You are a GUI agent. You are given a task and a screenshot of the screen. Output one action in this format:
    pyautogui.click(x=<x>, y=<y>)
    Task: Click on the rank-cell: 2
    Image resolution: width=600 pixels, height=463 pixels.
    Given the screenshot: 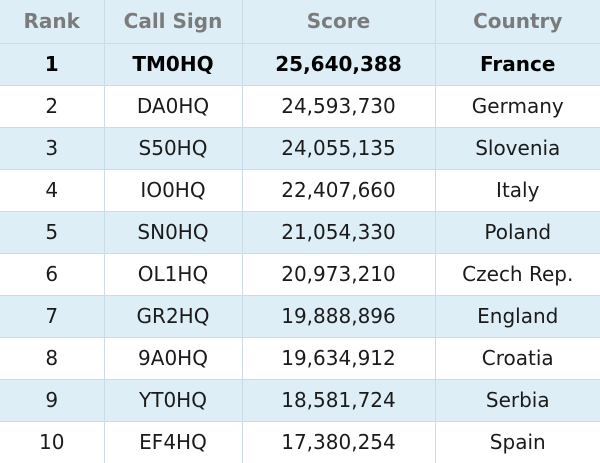 What is the action you would take?
    pyautogui.click(x=52, y=105)
    